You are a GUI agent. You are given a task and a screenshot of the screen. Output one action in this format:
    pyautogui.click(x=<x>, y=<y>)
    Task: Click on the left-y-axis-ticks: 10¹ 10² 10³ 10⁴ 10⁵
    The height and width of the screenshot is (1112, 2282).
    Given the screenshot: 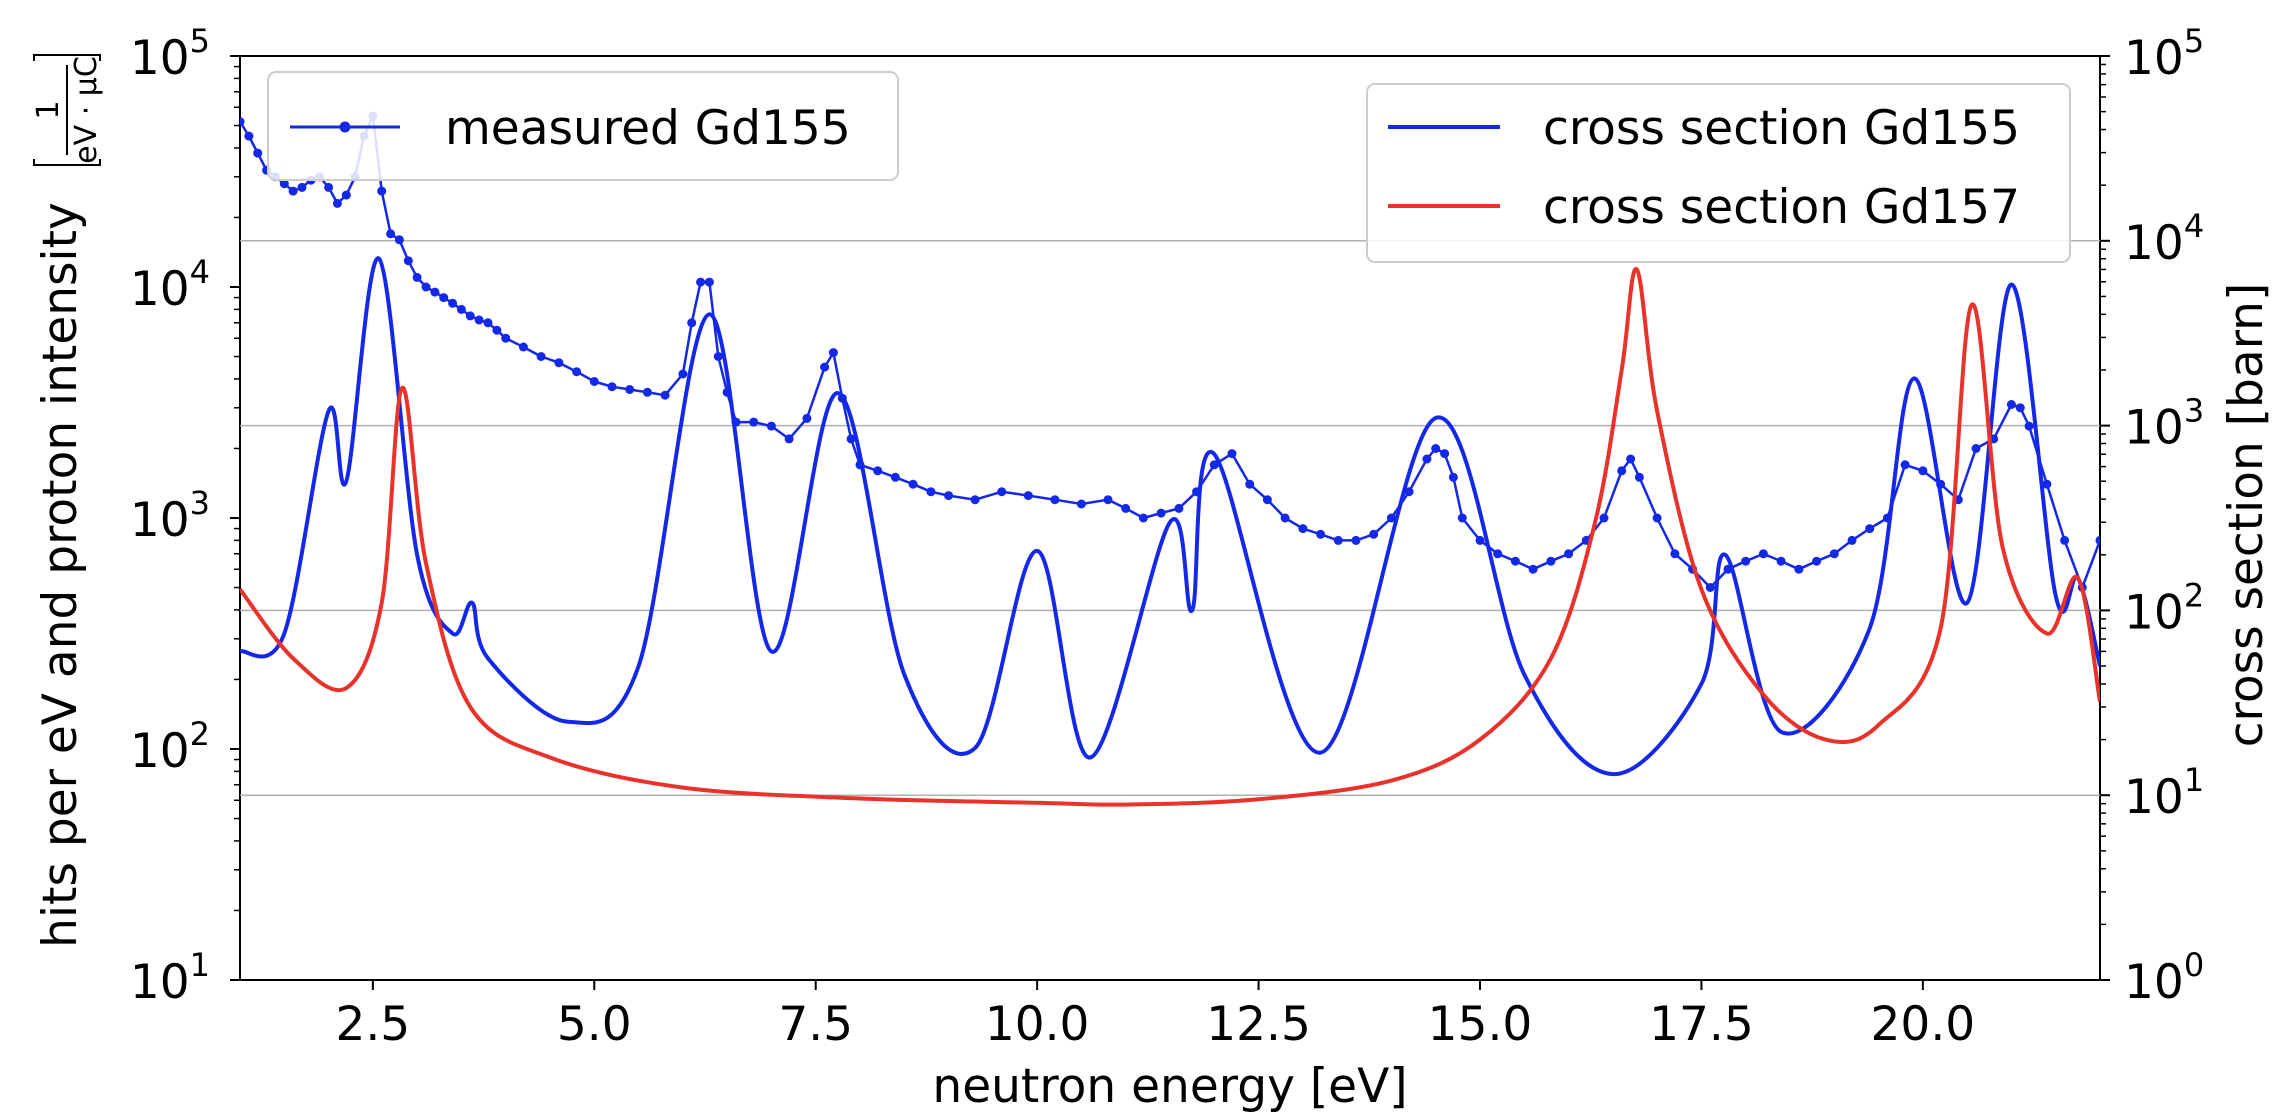 What is the action you would take?
    pyautogui.click(x=185, y=516)
    